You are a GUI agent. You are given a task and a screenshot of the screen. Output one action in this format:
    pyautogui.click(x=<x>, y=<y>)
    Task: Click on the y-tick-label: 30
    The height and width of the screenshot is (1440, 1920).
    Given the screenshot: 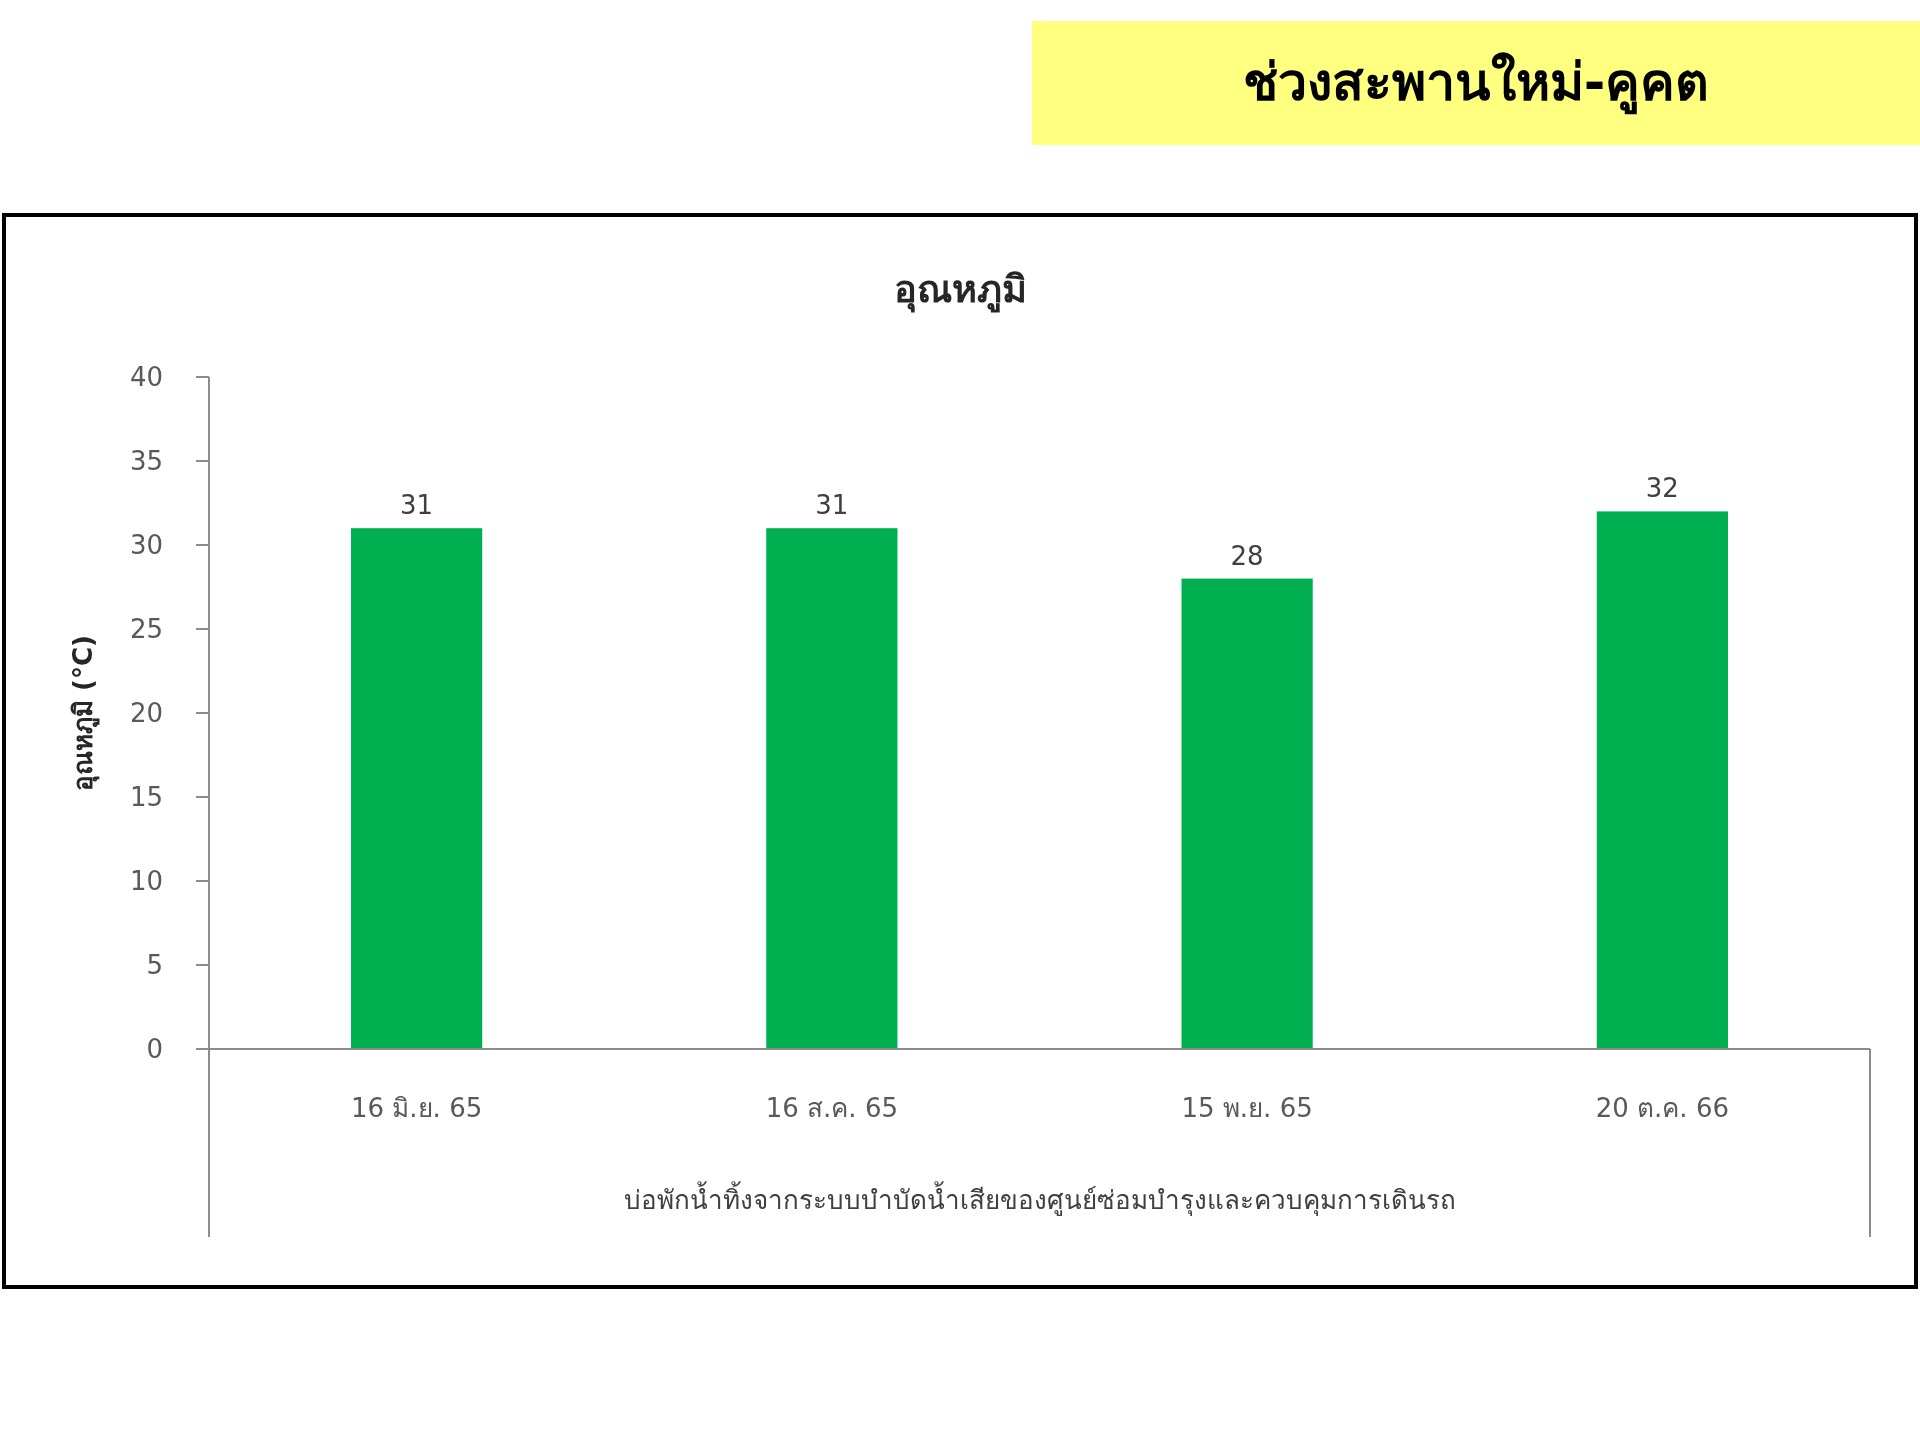 What is the action you would take?
    pyautogui.click(x=146, y=545)
    